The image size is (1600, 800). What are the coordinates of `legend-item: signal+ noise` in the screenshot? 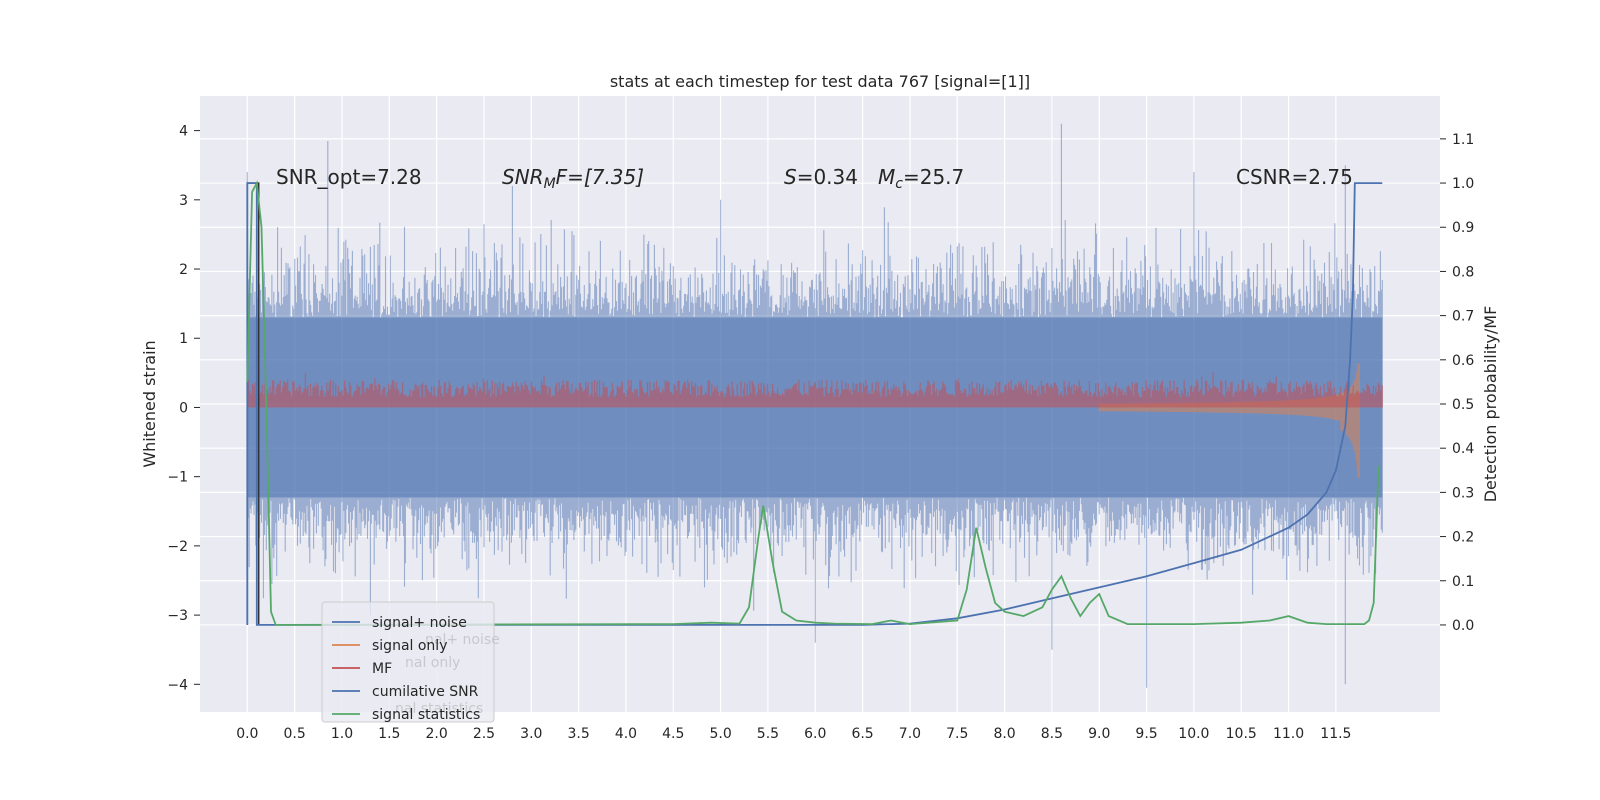 It's located at (399, 623).